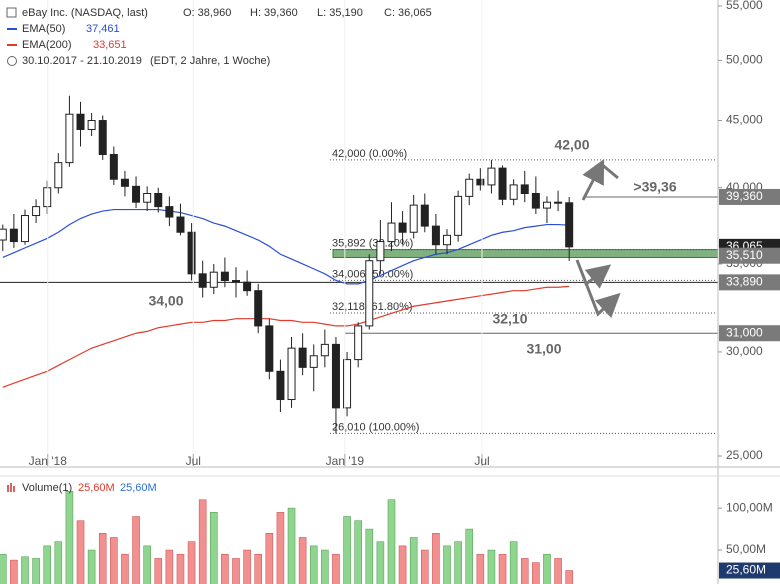 The width and height of the screenshot is (780, 584). Describe the element at coordinates (193, 461) in the screenshot. I see `x-tick-label: Jul` at that location.